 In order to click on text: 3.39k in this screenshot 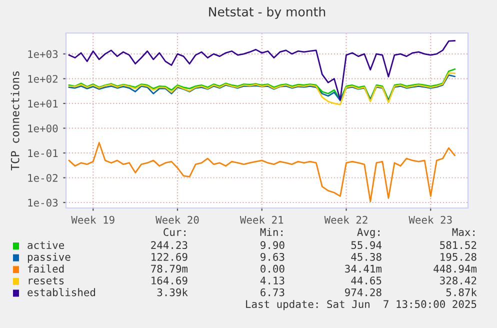, I will do `click(172, 292)`.